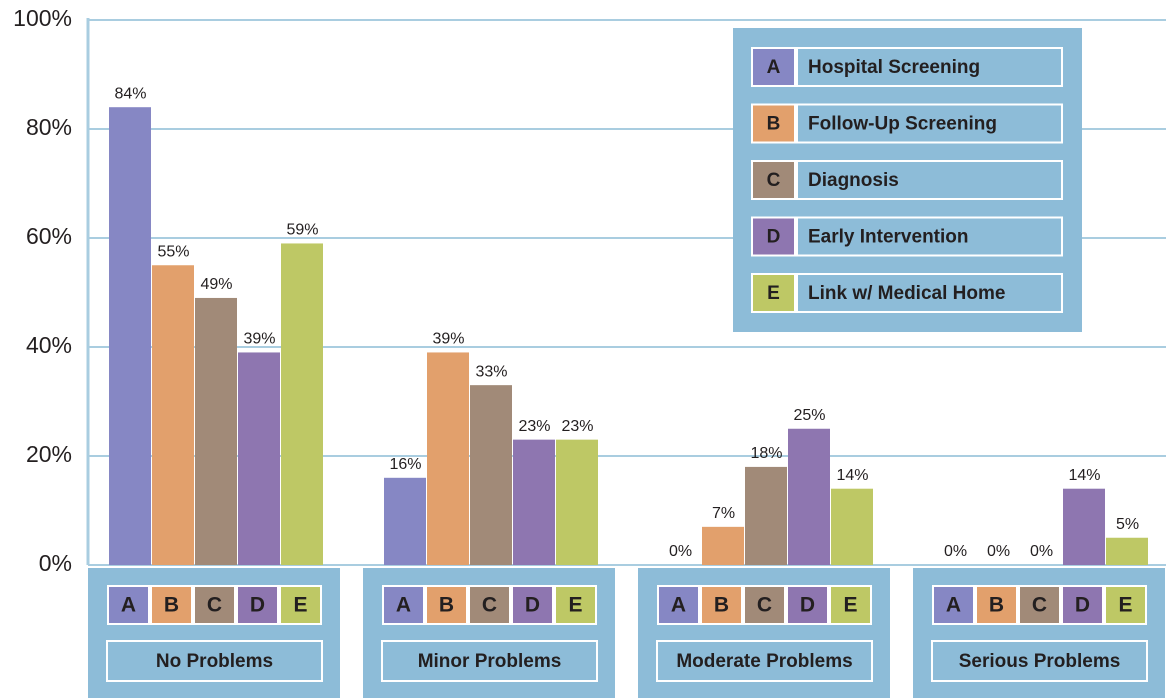 This screenshot has height=698, width=1166. I want to click on y-tick-label: 0%, so click(55, 563).